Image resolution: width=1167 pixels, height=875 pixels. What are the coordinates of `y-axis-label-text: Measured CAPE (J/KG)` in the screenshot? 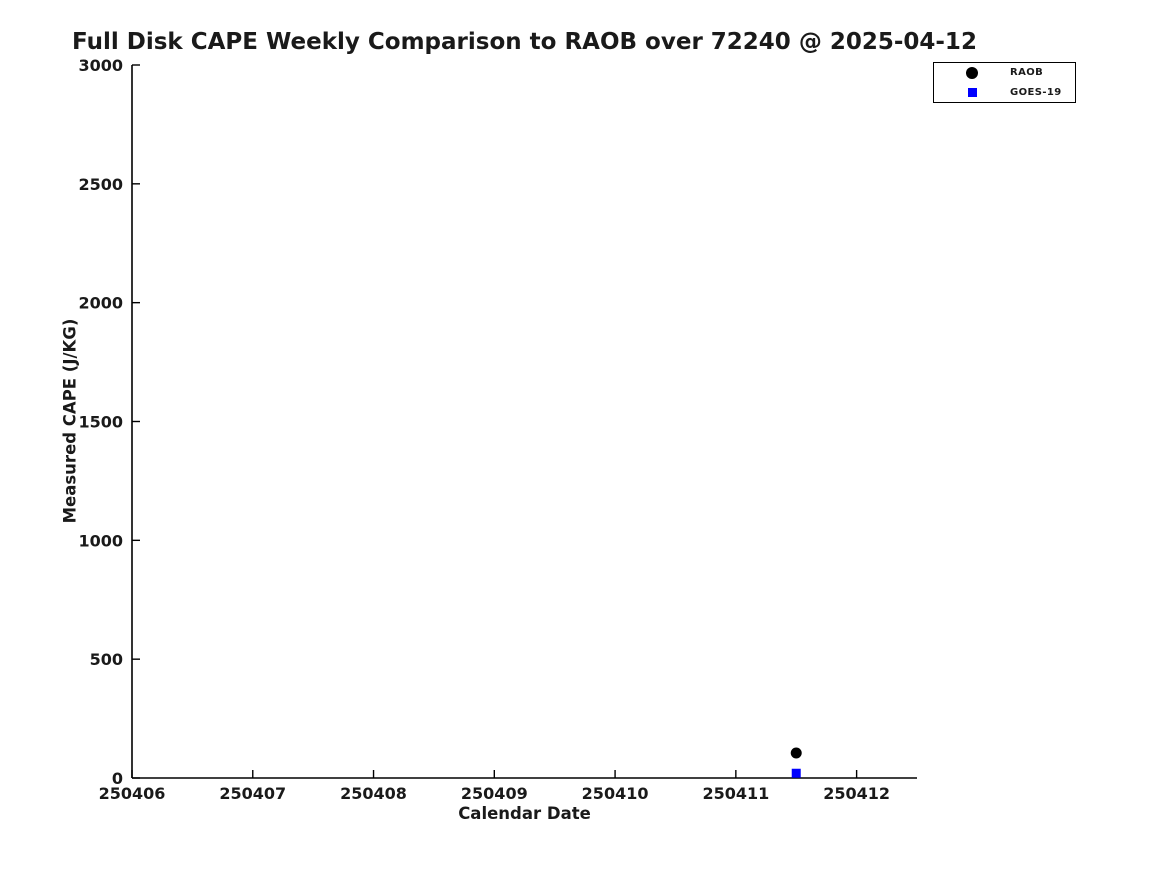 It's located at (70, 421).